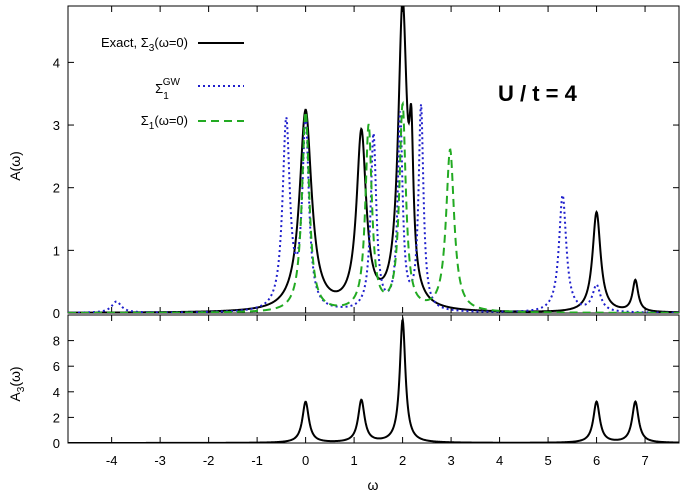 The height and width of the screenshot is (497, 682). I want to click on bottom-x-tick-label: -3, so click(160, 460).